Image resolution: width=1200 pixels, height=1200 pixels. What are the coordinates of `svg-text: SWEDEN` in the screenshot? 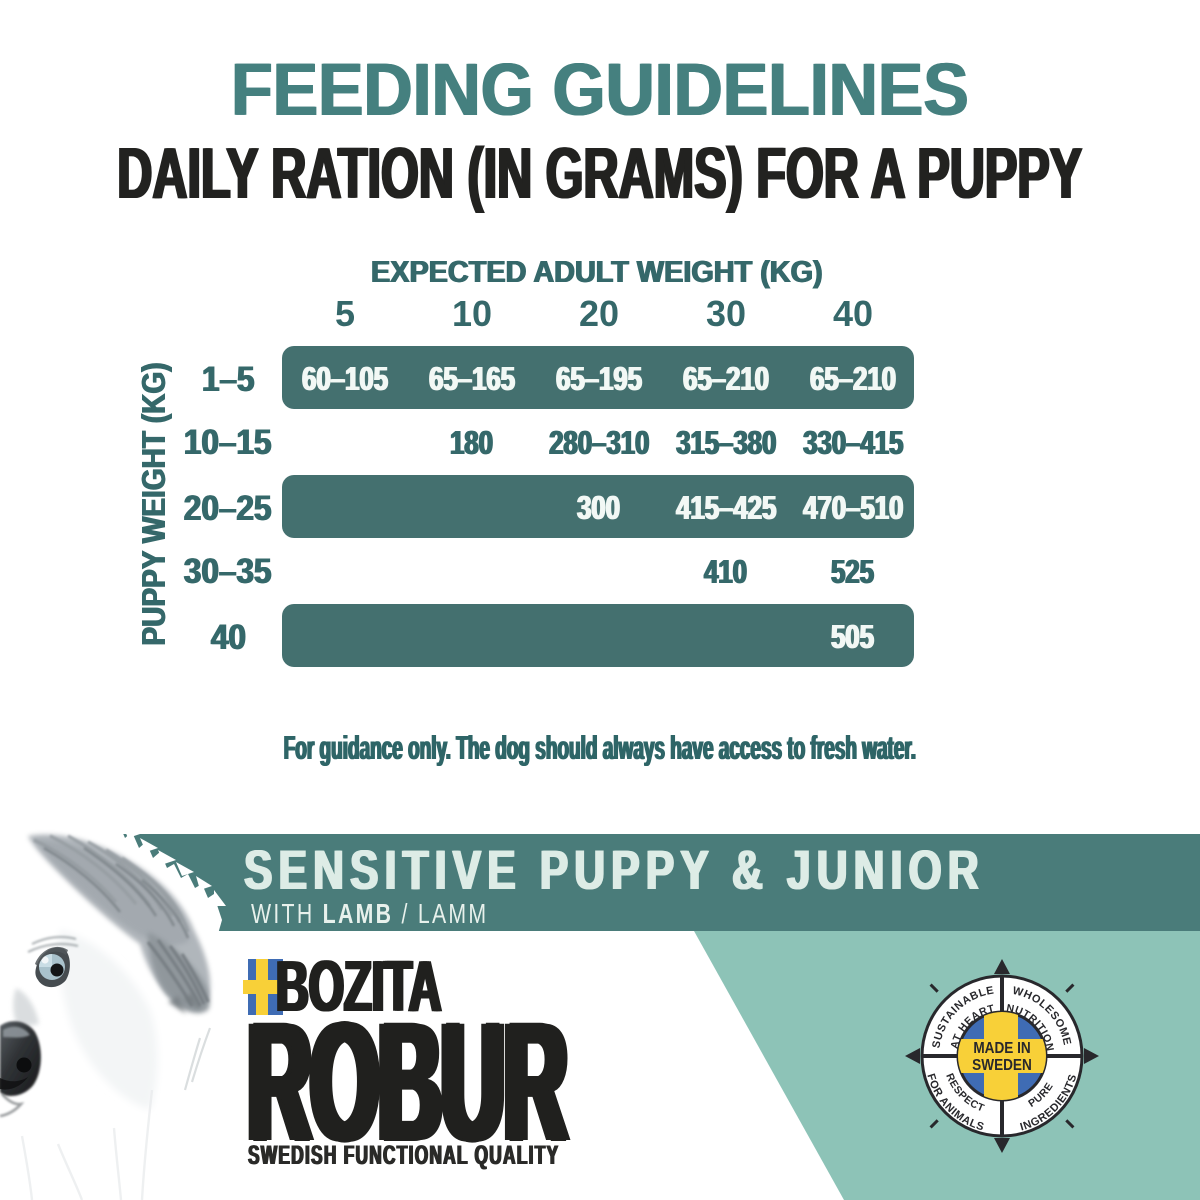 It's located at (1002, 1065).